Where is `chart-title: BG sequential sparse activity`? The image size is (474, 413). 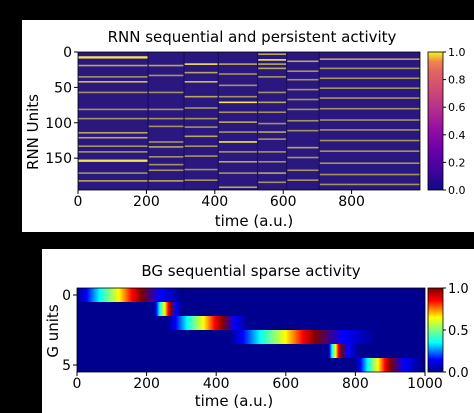
chart-title: BG sequential sparse activity is located at coordinates (250, 271).